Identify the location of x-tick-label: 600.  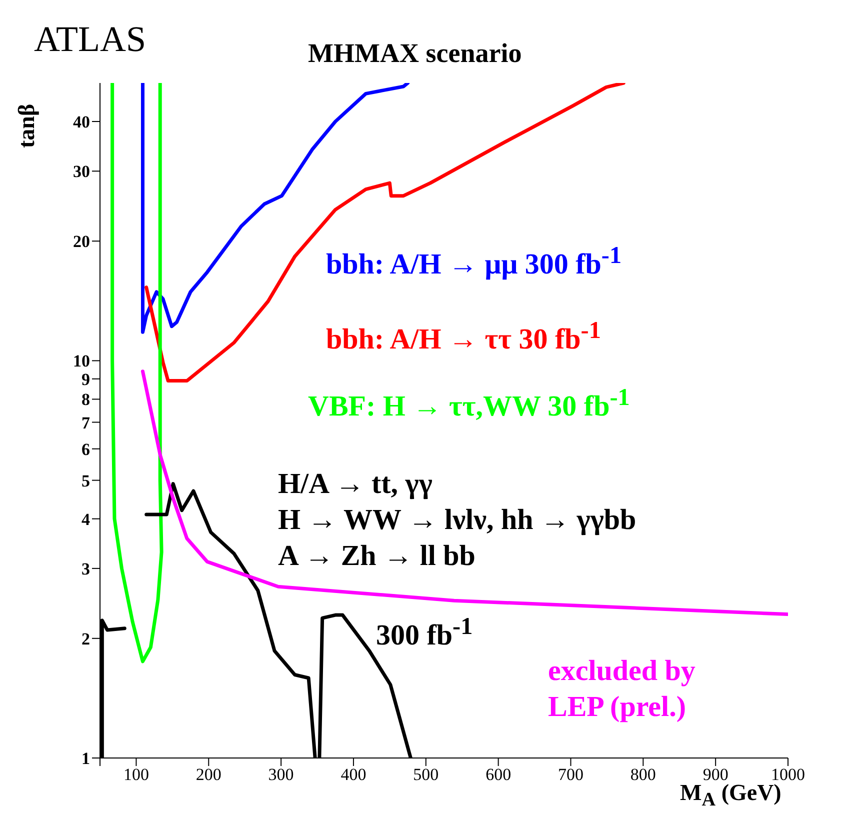
(499, 774).